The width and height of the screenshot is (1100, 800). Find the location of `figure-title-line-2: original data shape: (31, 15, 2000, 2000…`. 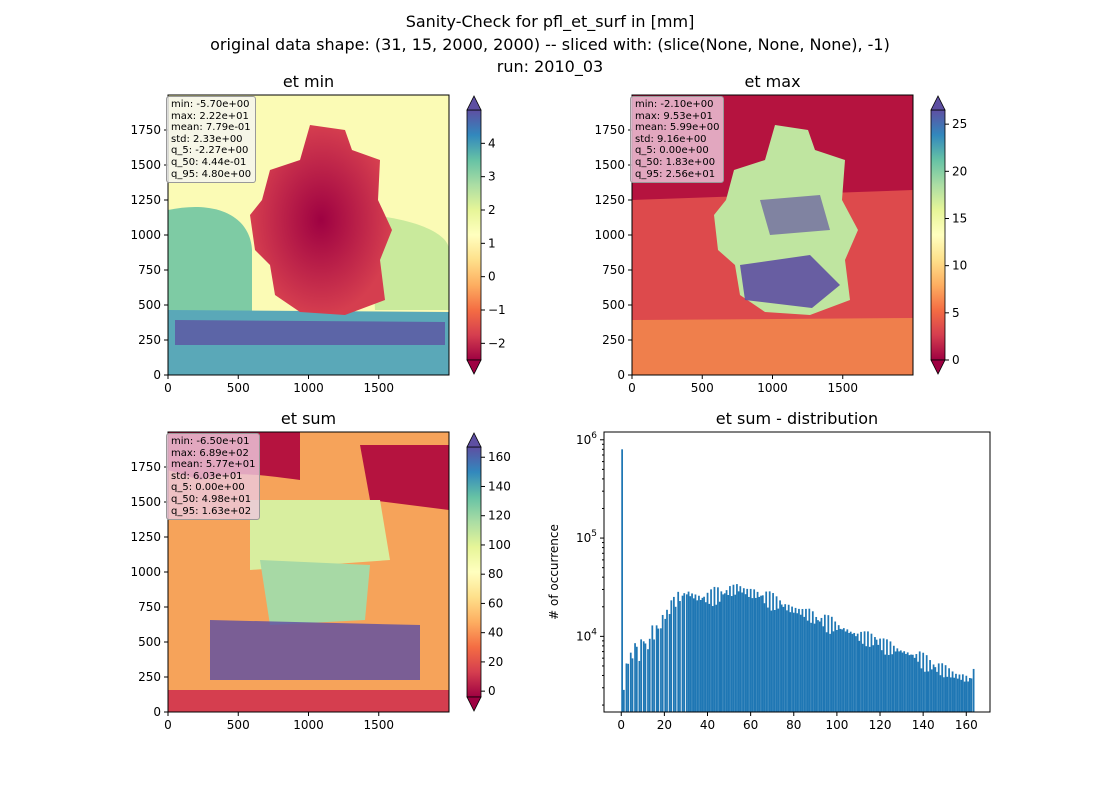

figure-title-line-2: original data shape: (31, 15, 2000, 2000… is located at coordinates (550, 44).